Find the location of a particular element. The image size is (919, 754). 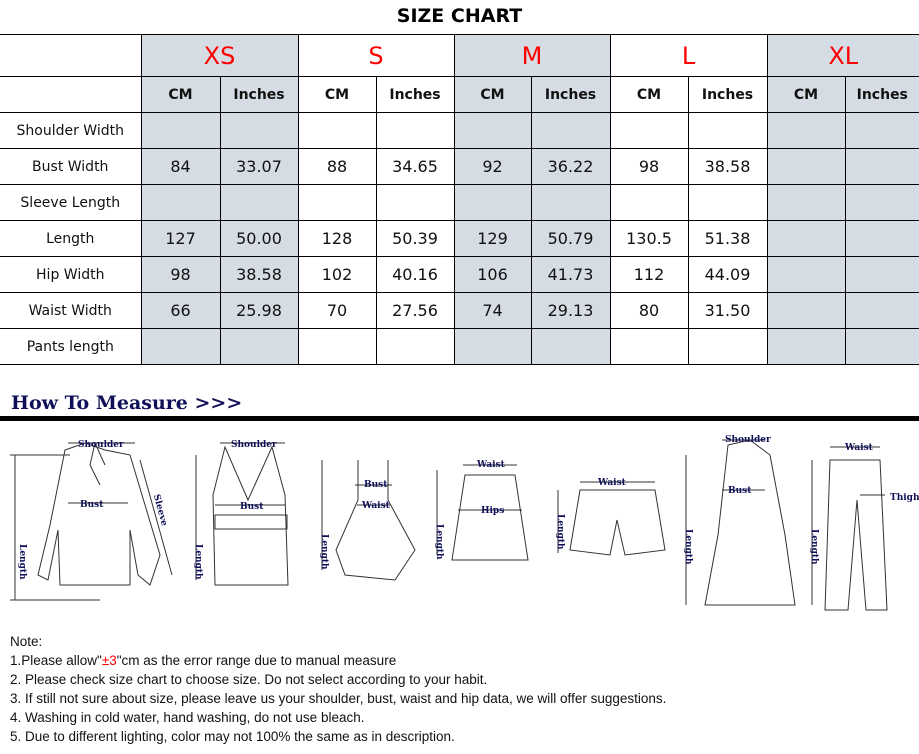

skirt-illustration: Waist Hips Length is located at coordinates (481, 510).